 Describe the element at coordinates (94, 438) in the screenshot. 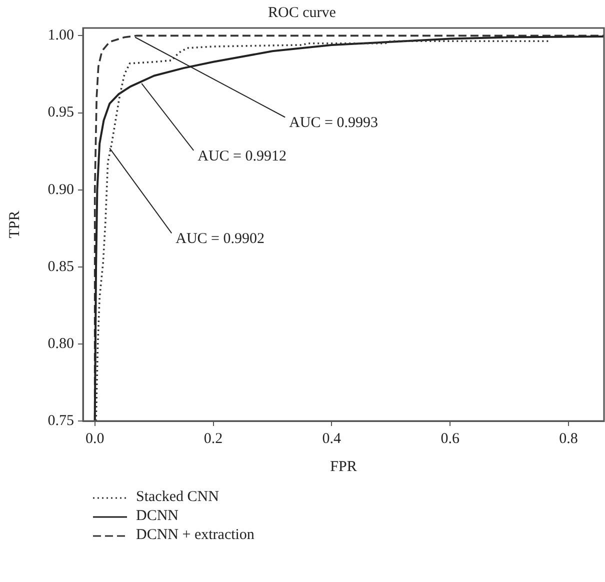

I see `x-tick-label: 0.0` at that location.